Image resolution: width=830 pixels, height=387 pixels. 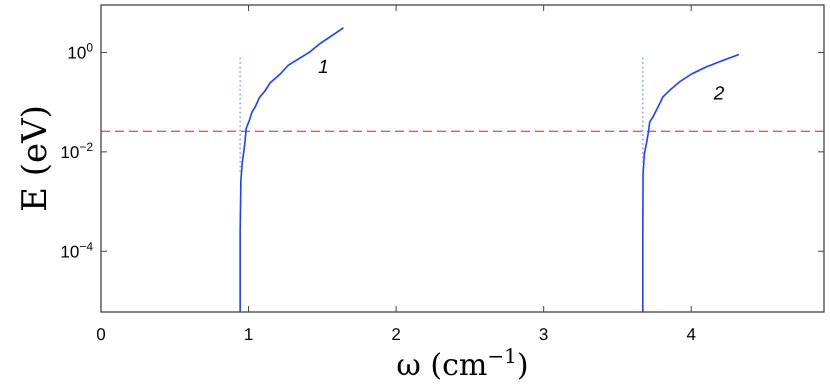 What do you see at coordinates (77, 151) in the screenshot?
I see `y-tick-label: 10$^{−2}$` at bounding box center [77, 151].